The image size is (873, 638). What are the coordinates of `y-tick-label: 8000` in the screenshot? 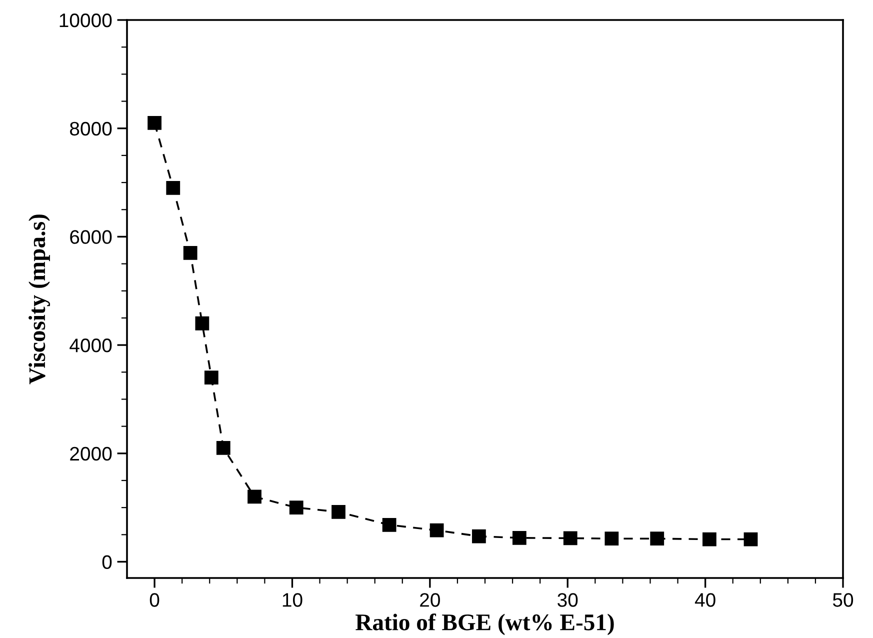 It's located at (91, 129).